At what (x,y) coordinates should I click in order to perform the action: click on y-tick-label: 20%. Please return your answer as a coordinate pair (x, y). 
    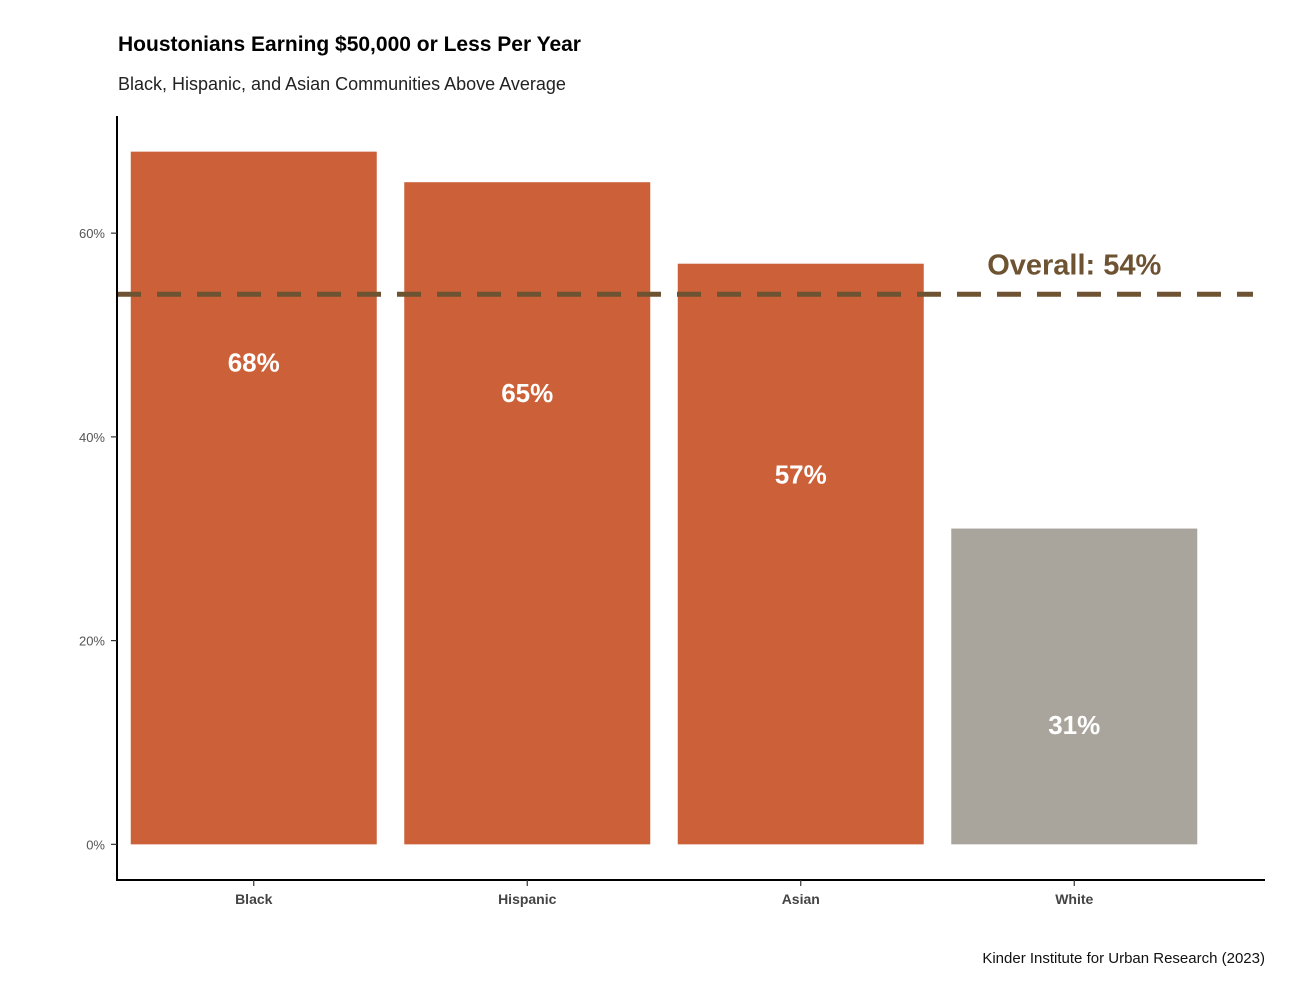
    Looking at the image, I should click on (92, 641).